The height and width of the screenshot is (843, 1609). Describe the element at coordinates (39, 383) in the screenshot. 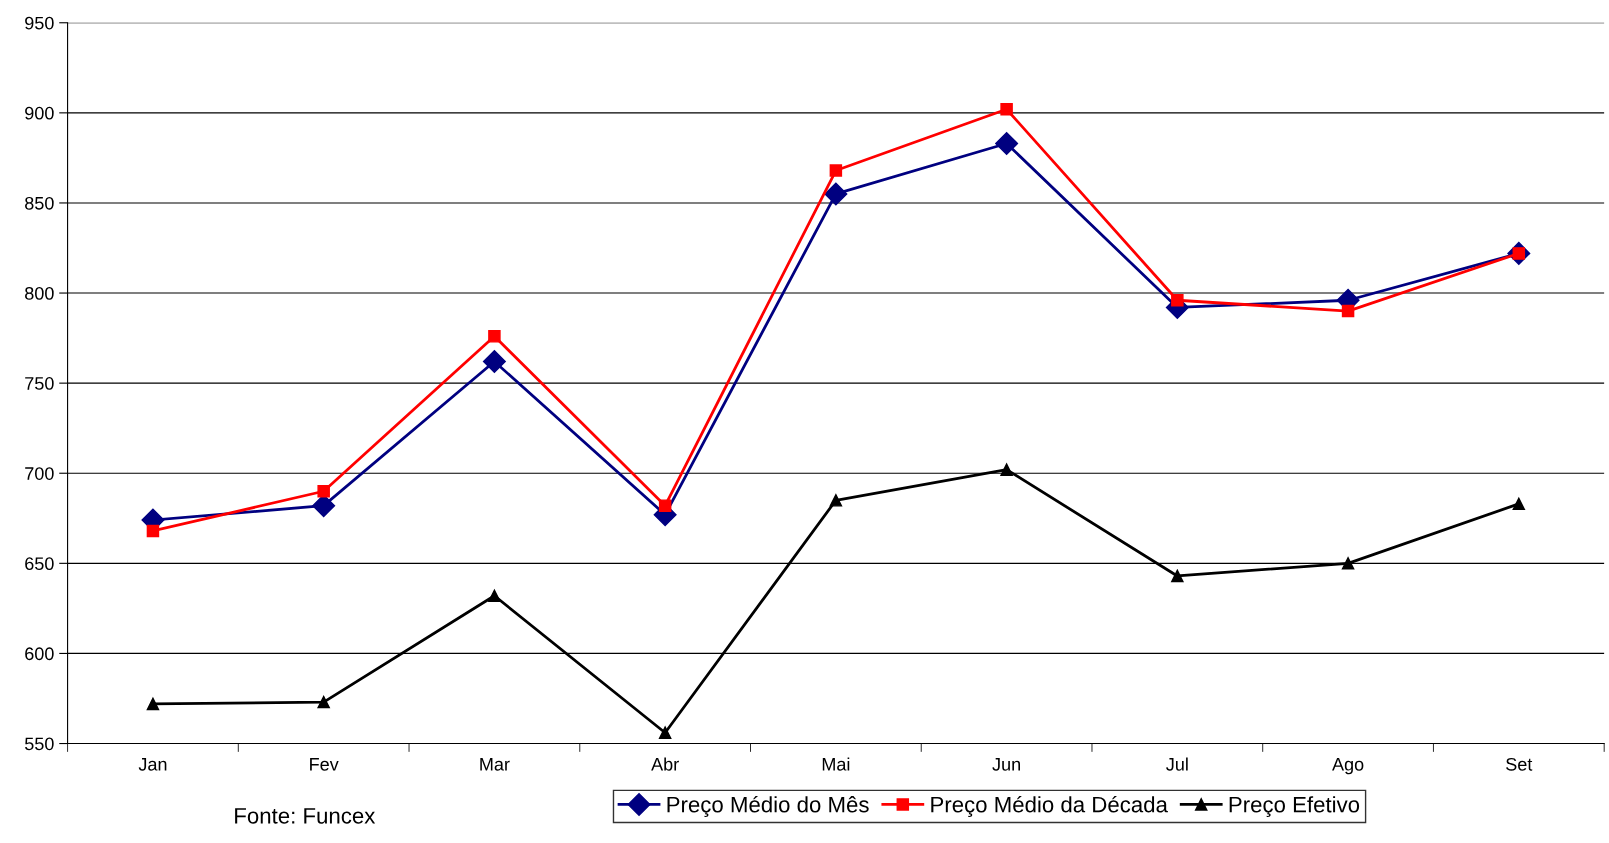

I see `y-tick-label: 750` at that location.